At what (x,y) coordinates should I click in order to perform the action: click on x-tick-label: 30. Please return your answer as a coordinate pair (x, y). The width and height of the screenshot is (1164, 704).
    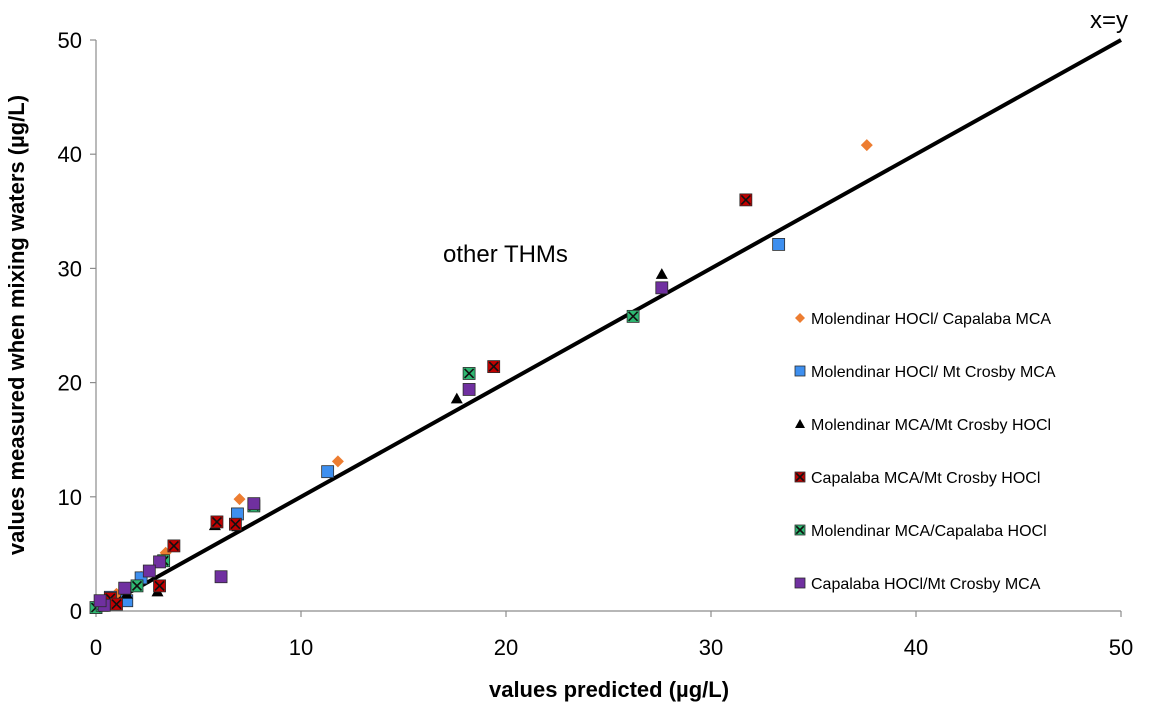
    Looking at the image, I should click on (711, 647).